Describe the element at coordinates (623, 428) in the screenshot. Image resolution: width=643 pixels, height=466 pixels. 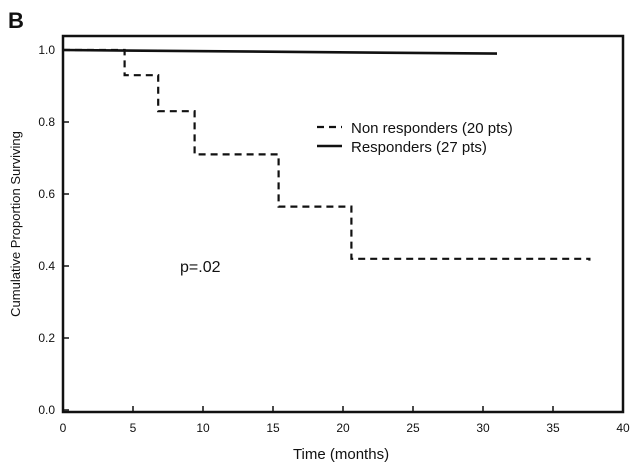
I see `x-tick-label: 40` at that location.